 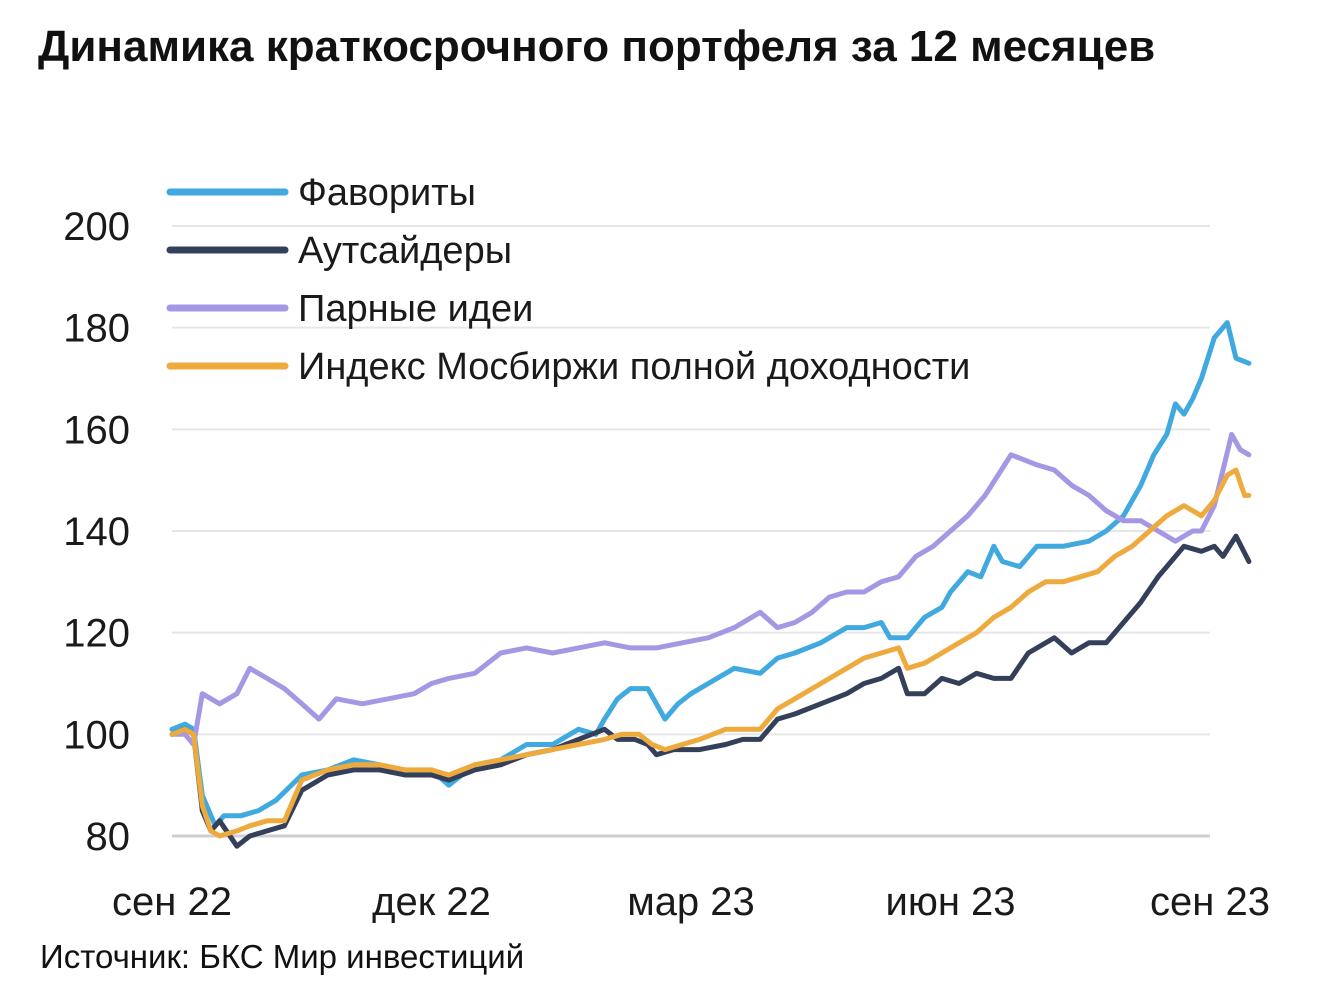 I want to click on y-axis-ticks: 80 100 120 140 160 180 200, so click(x=96, y=532).